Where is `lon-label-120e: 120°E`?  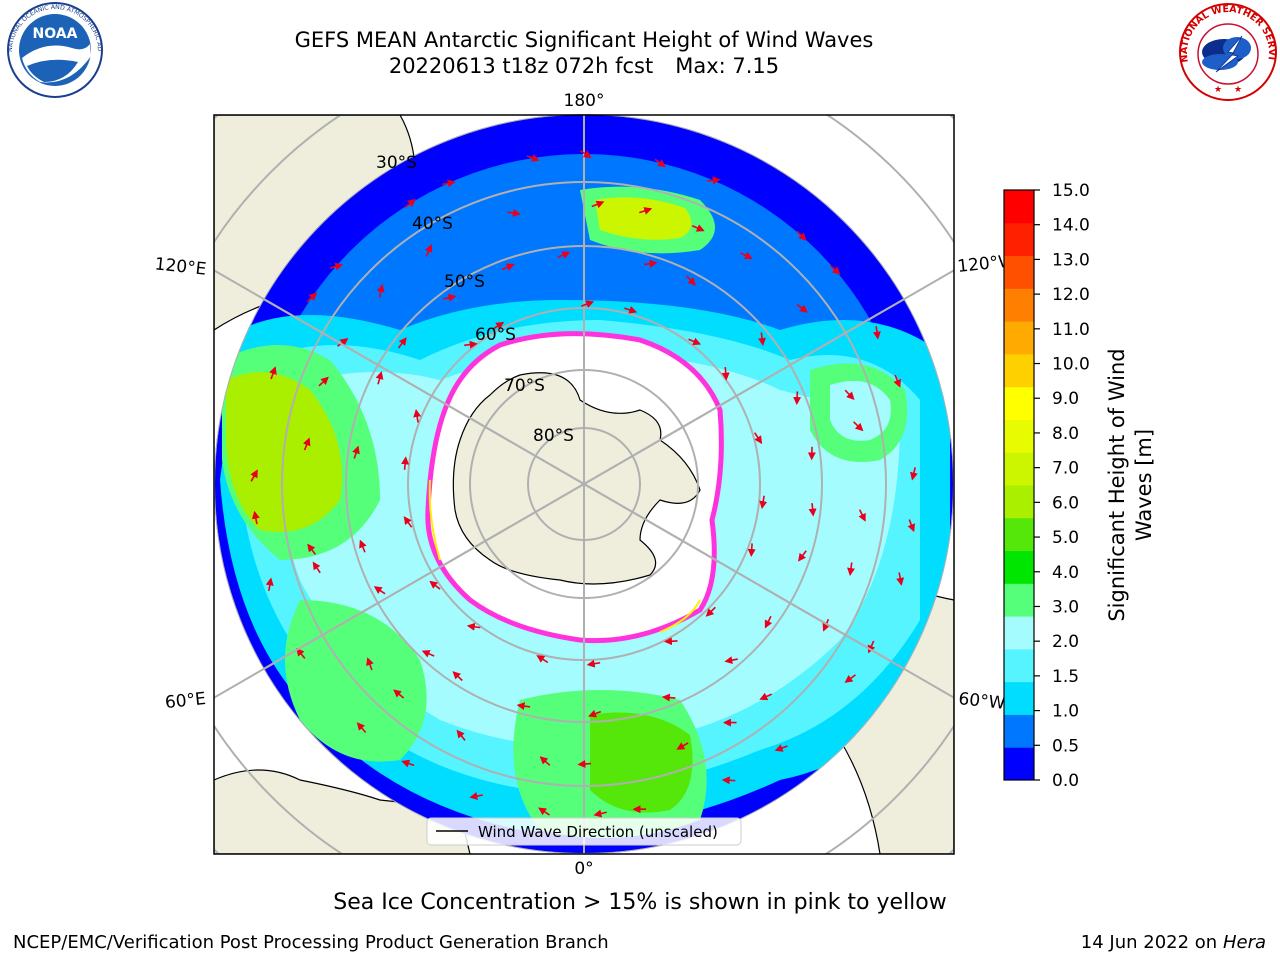 lon-label-120e: 120°E is located at coordinates (181, 266).